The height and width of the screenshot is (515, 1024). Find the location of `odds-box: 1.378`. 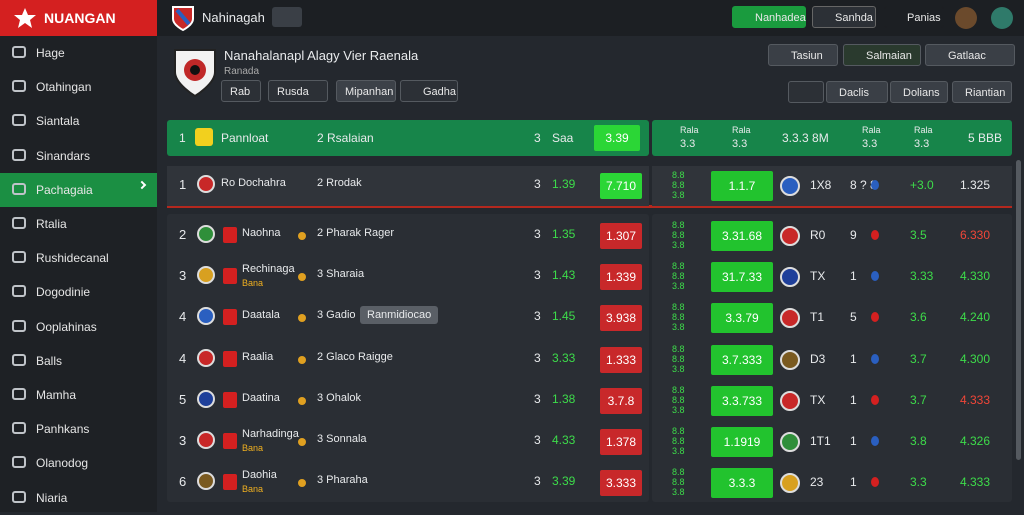

odds-box: 1.378 is located at coordinates (621, 442).